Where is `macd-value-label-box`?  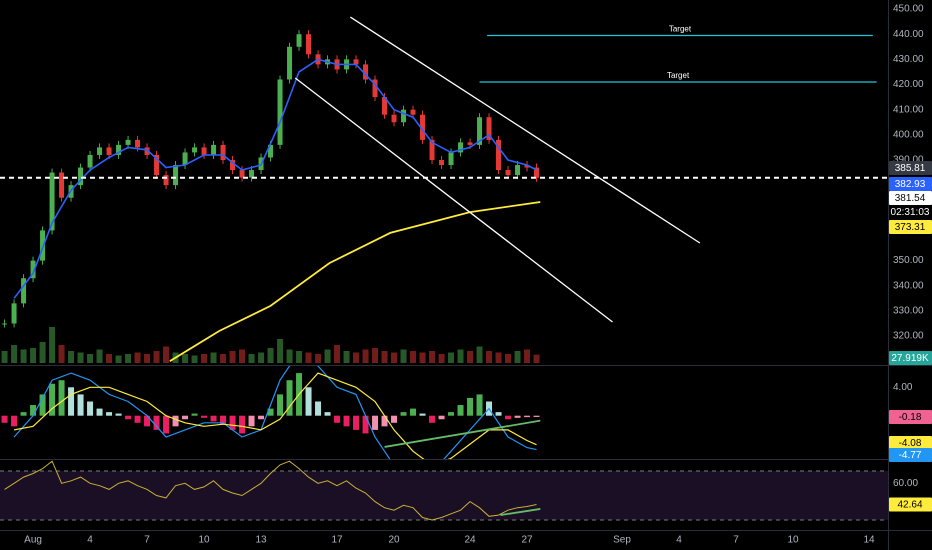
macd-value-label-box is located at coordinates (910, 443).